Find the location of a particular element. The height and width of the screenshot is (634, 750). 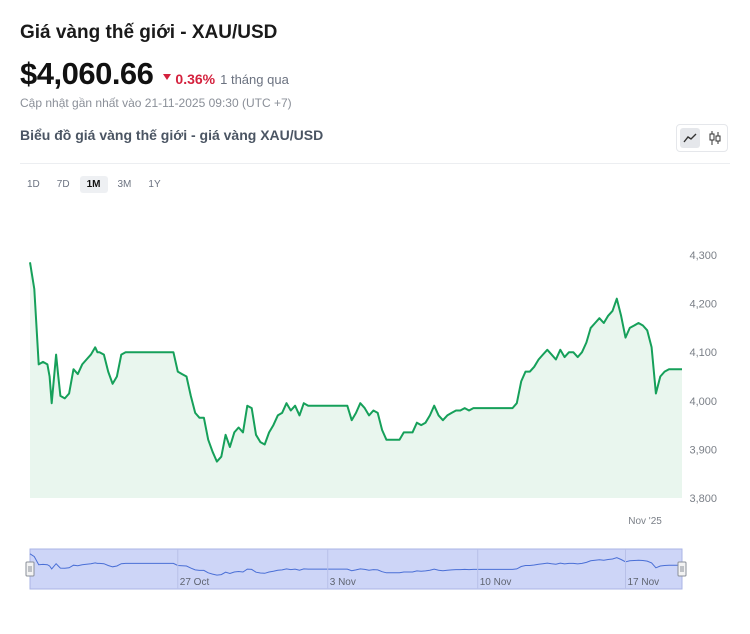

current-price: $4,060.66 is located at coordinates (87, 73).